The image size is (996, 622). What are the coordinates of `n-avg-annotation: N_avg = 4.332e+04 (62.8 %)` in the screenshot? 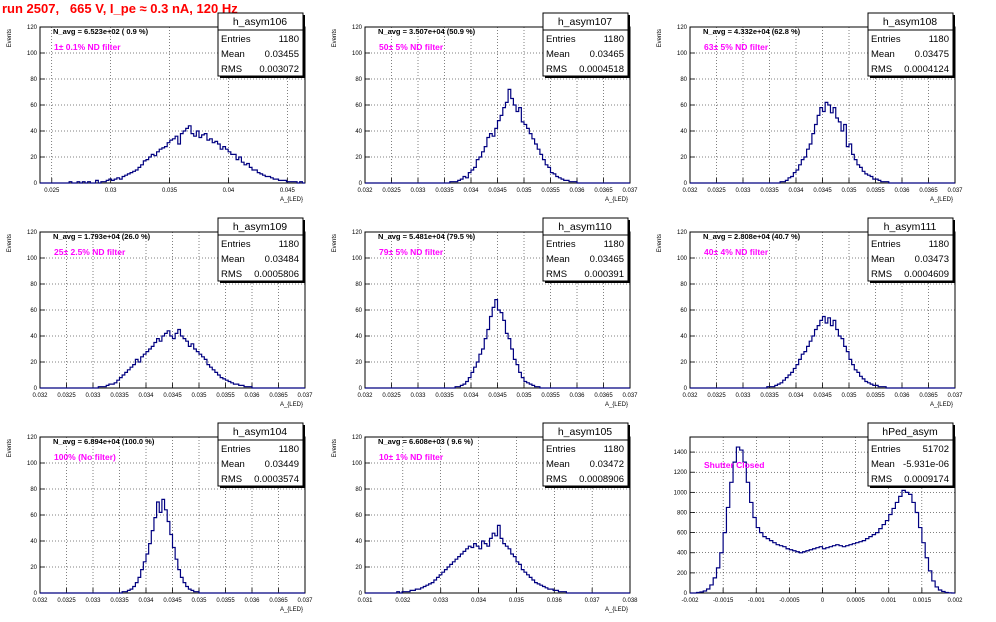 It's located at (752, 31).